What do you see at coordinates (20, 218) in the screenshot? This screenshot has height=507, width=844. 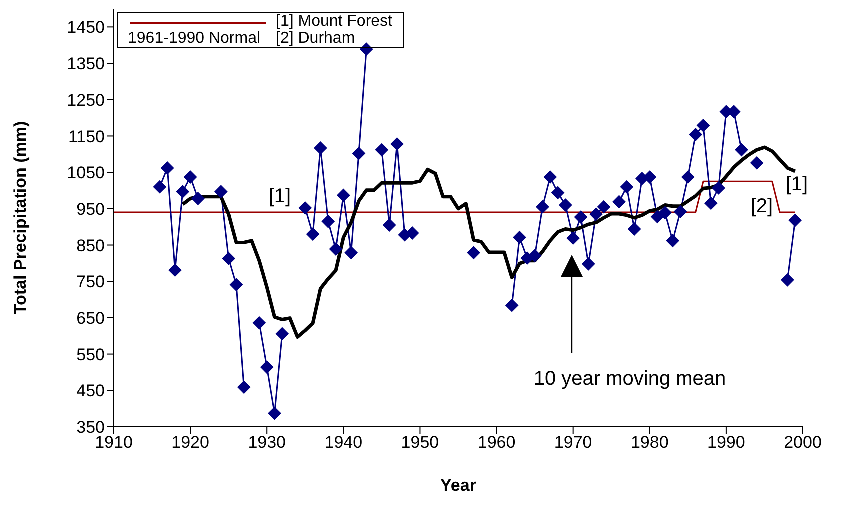 I see `y-axis-title: Total Precipitation (mm)` at bounding box center [20, 218].